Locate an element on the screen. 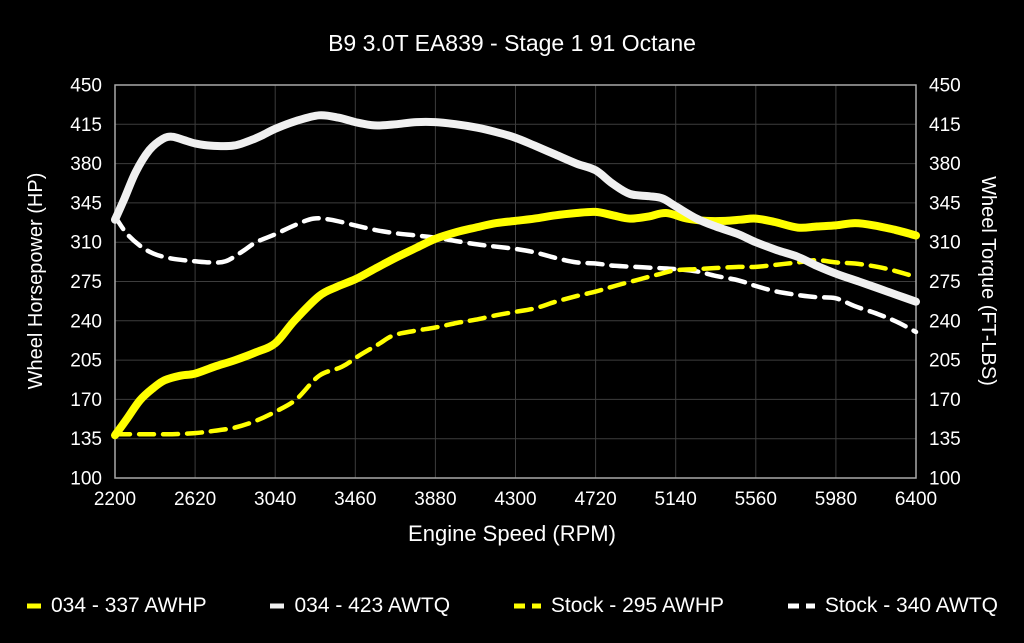  series-stock-awtq is located at coordinates (515, 274).